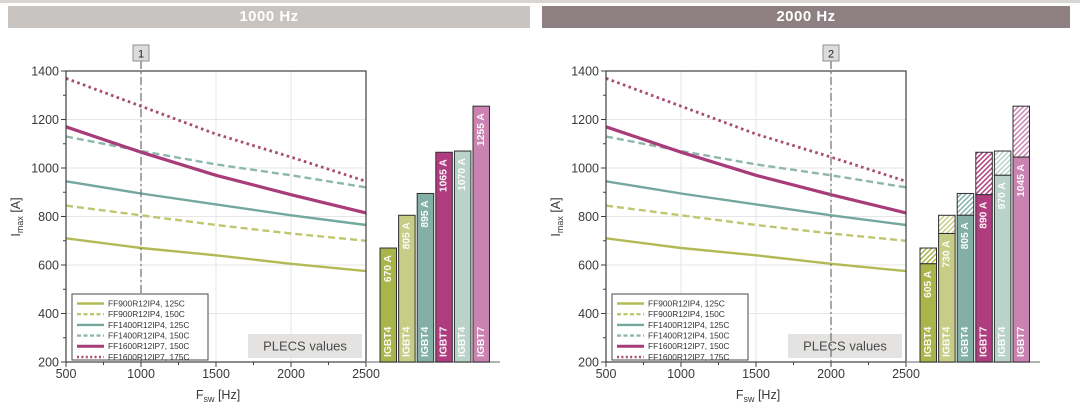 The height and width of the screenshot is (412, 1080). Describe the element at coordinates (588, 265) in the screenshot. I see `svg-text: 600` at that location.